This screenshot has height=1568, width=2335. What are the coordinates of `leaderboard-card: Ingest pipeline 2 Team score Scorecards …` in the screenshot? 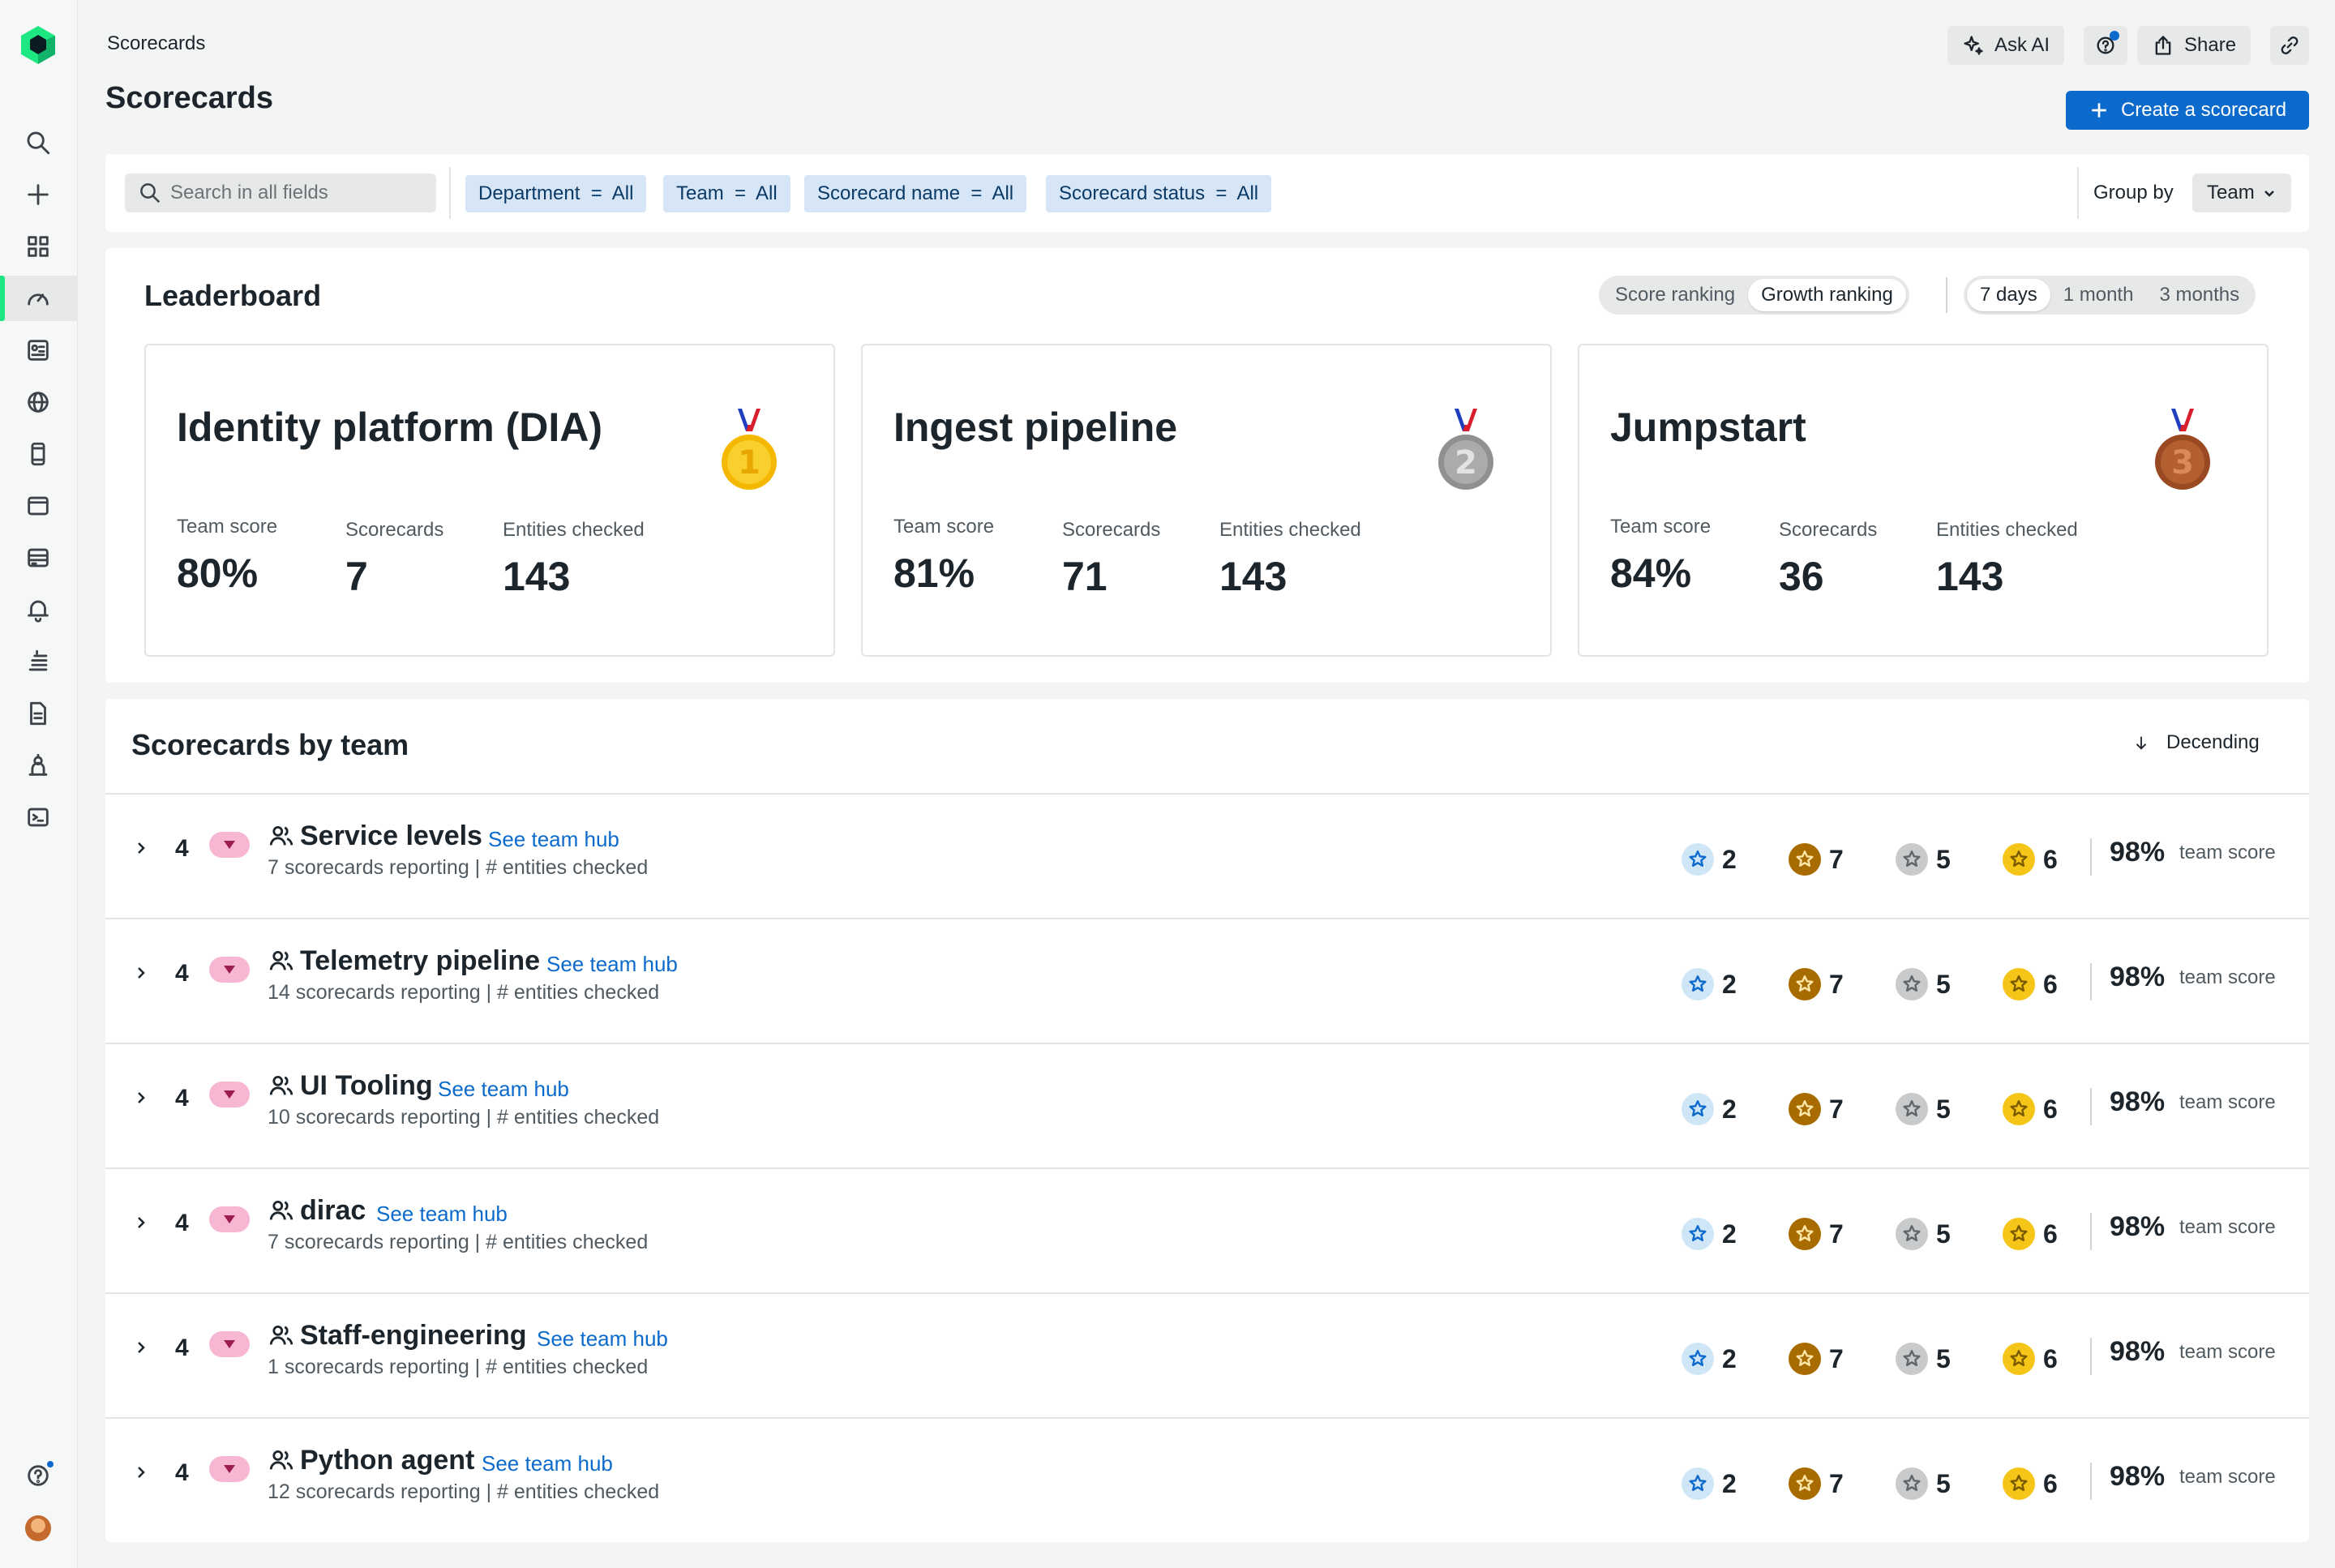 It's located at (1206, 500).